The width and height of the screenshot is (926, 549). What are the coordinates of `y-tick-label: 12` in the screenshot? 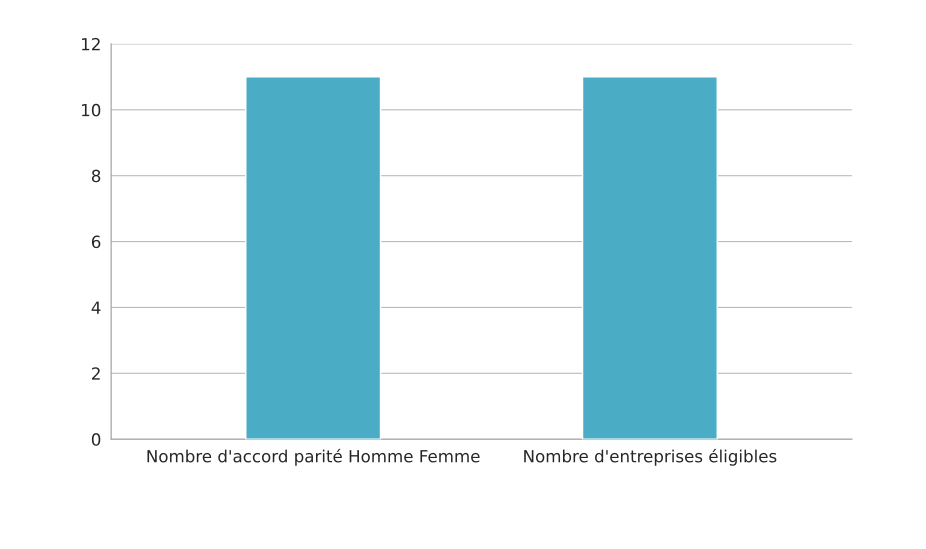 It's located at (91, 44).